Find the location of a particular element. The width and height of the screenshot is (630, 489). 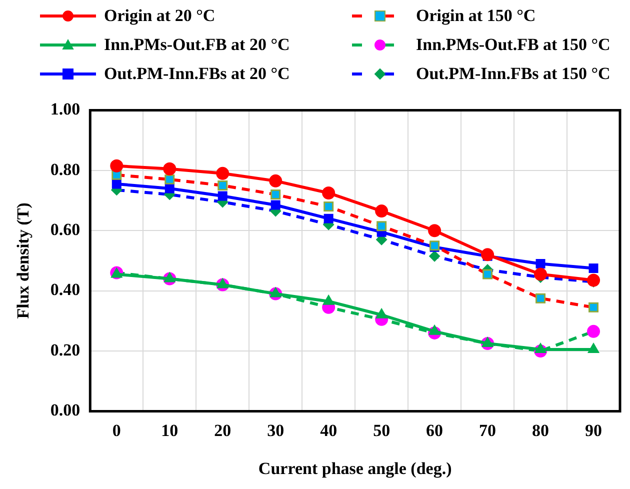

y-tick-label: 0.80 is located at coordinates (65, 169).